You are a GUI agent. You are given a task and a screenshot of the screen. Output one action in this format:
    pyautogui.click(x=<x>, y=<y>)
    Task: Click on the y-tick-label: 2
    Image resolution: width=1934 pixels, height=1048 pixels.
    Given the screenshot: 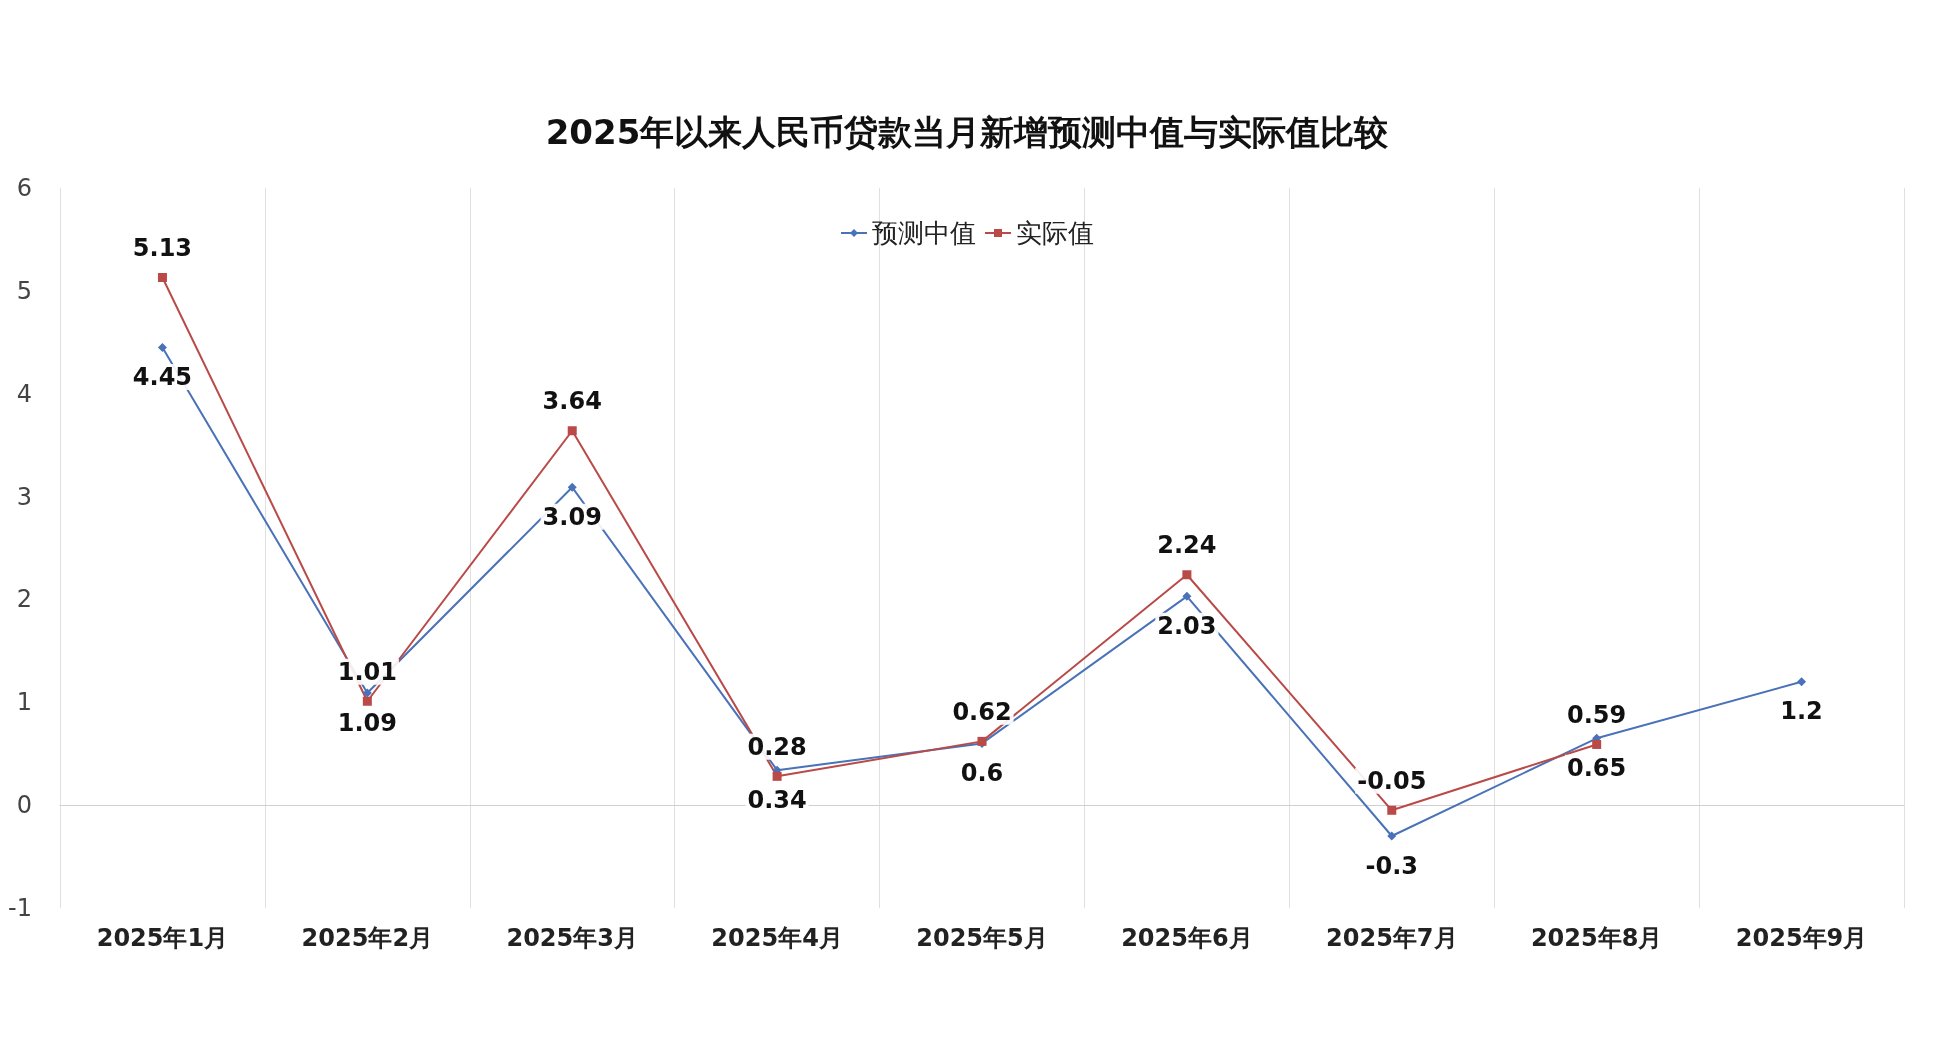 What is the action you would take?
    pyautogui.click(x=24, y=599)
    